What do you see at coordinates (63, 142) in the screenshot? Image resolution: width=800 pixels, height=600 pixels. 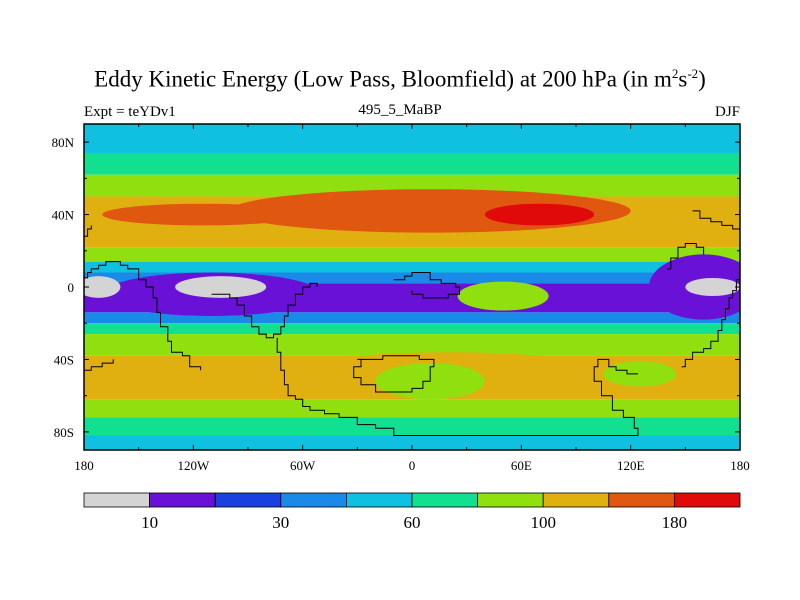 I see `y-tick-label-0: 80N` at bounding box center [63, 142].